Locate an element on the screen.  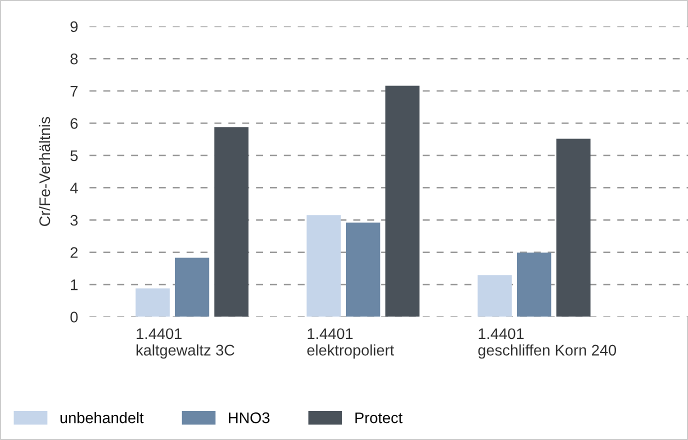
y-tick-label: 6 is located at coordinates (74, 123).